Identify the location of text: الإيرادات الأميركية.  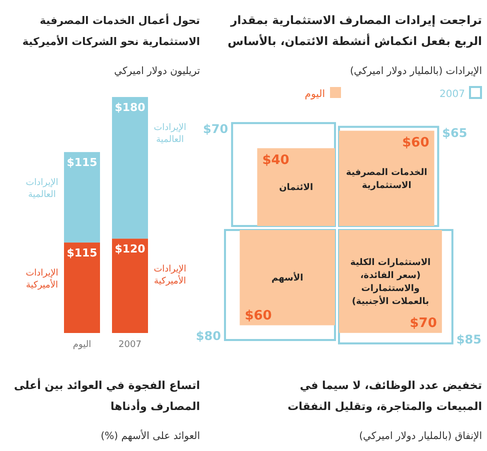
(170, 275).